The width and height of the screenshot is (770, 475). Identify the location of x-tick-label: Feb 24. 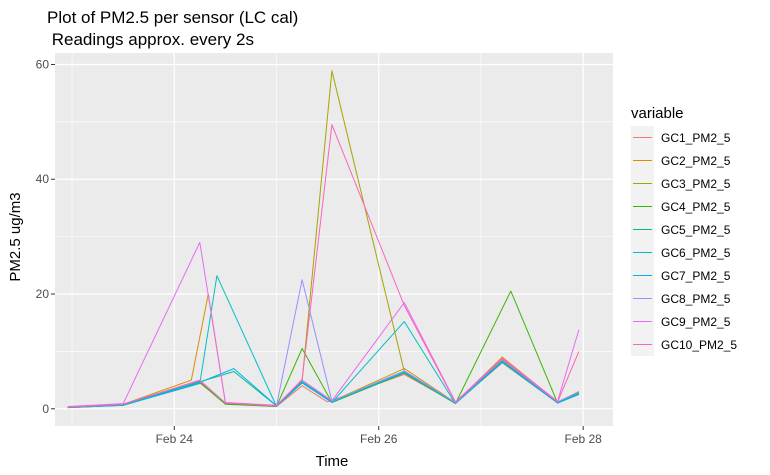
(175, 439).